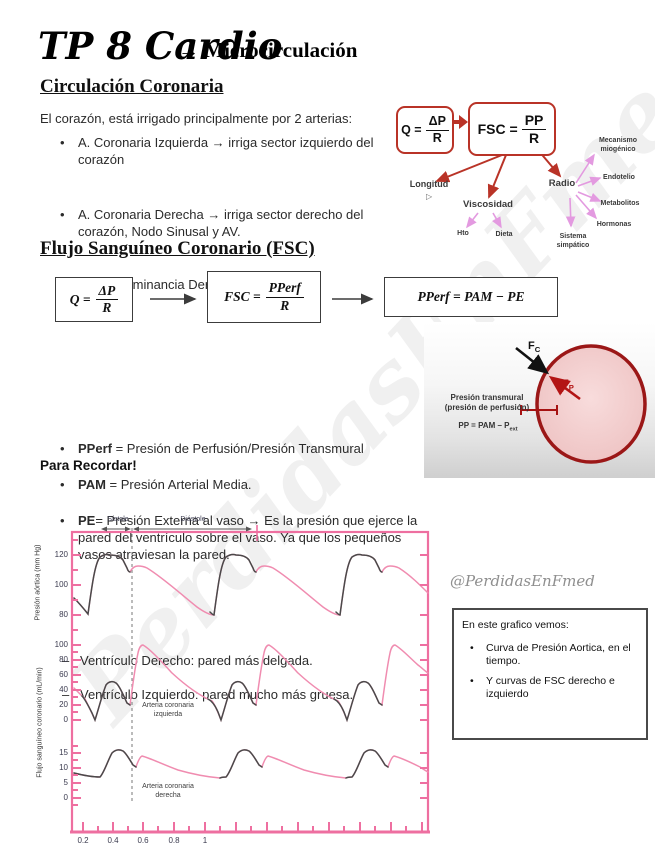 The image size is (655, 848). I want to click on fp-arrow-icon, so click(564, 388).